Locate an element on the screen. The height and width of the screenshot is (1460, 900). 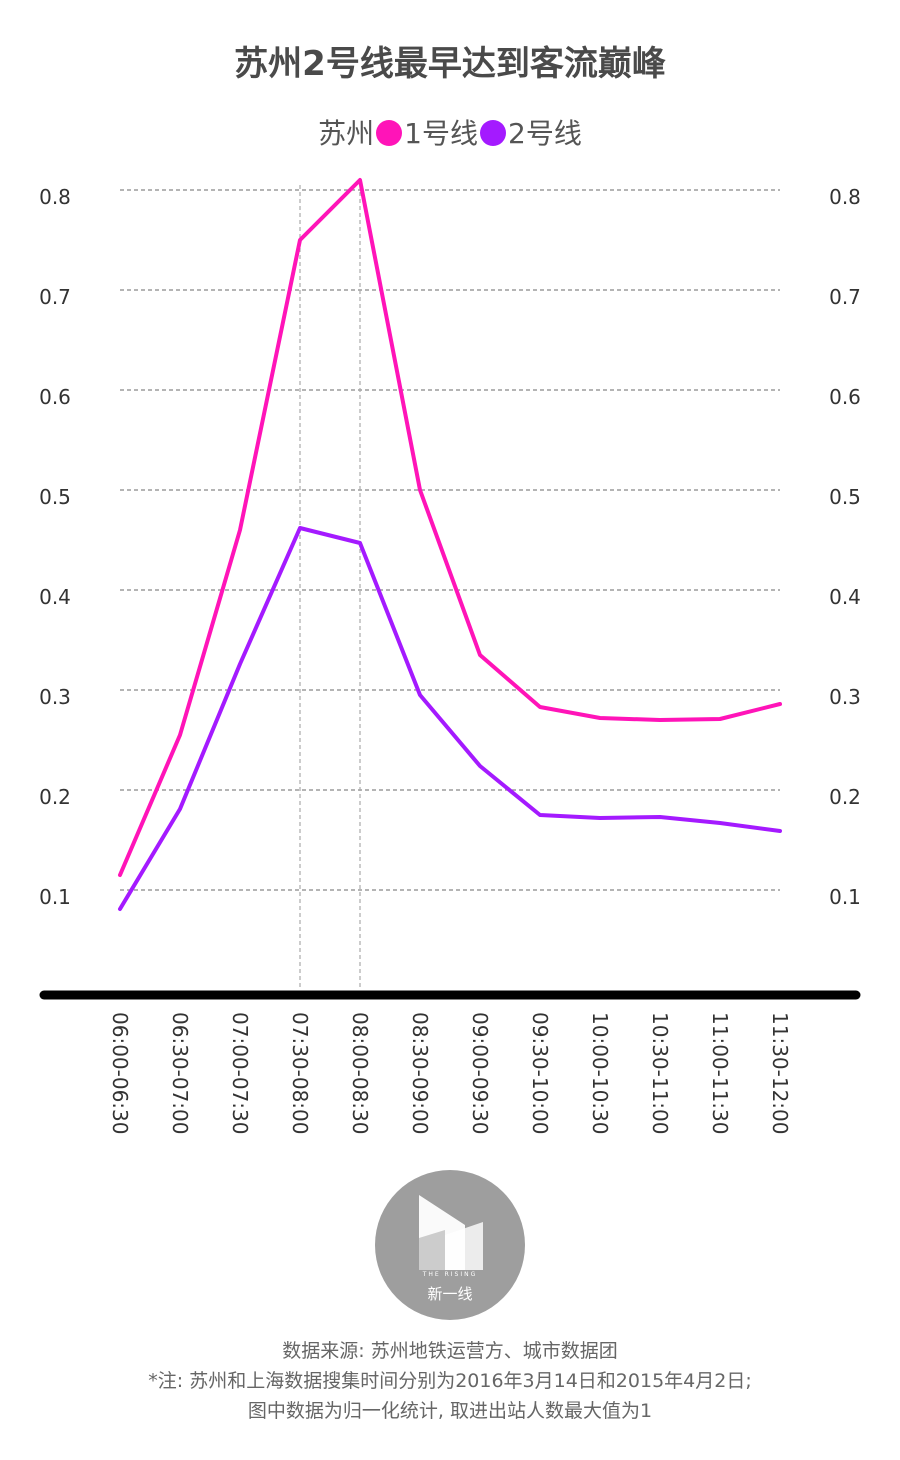
x-tick-label: 09:30-10:00 is located at coordinates (540, 1073).